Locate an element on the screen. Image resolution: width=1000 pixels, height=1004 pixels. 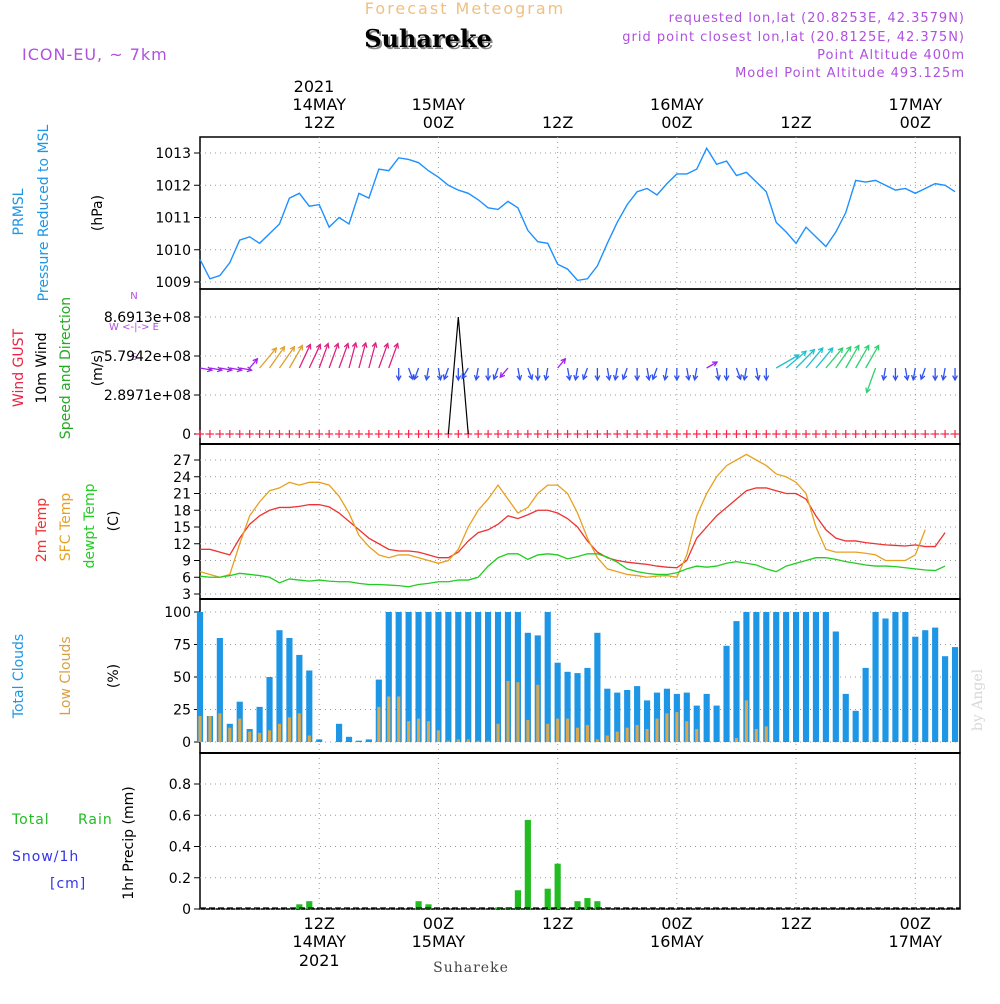
requested-coords: requested lon,lat (20.8253E, 42.3579N) is located at coordinates (817, 18).